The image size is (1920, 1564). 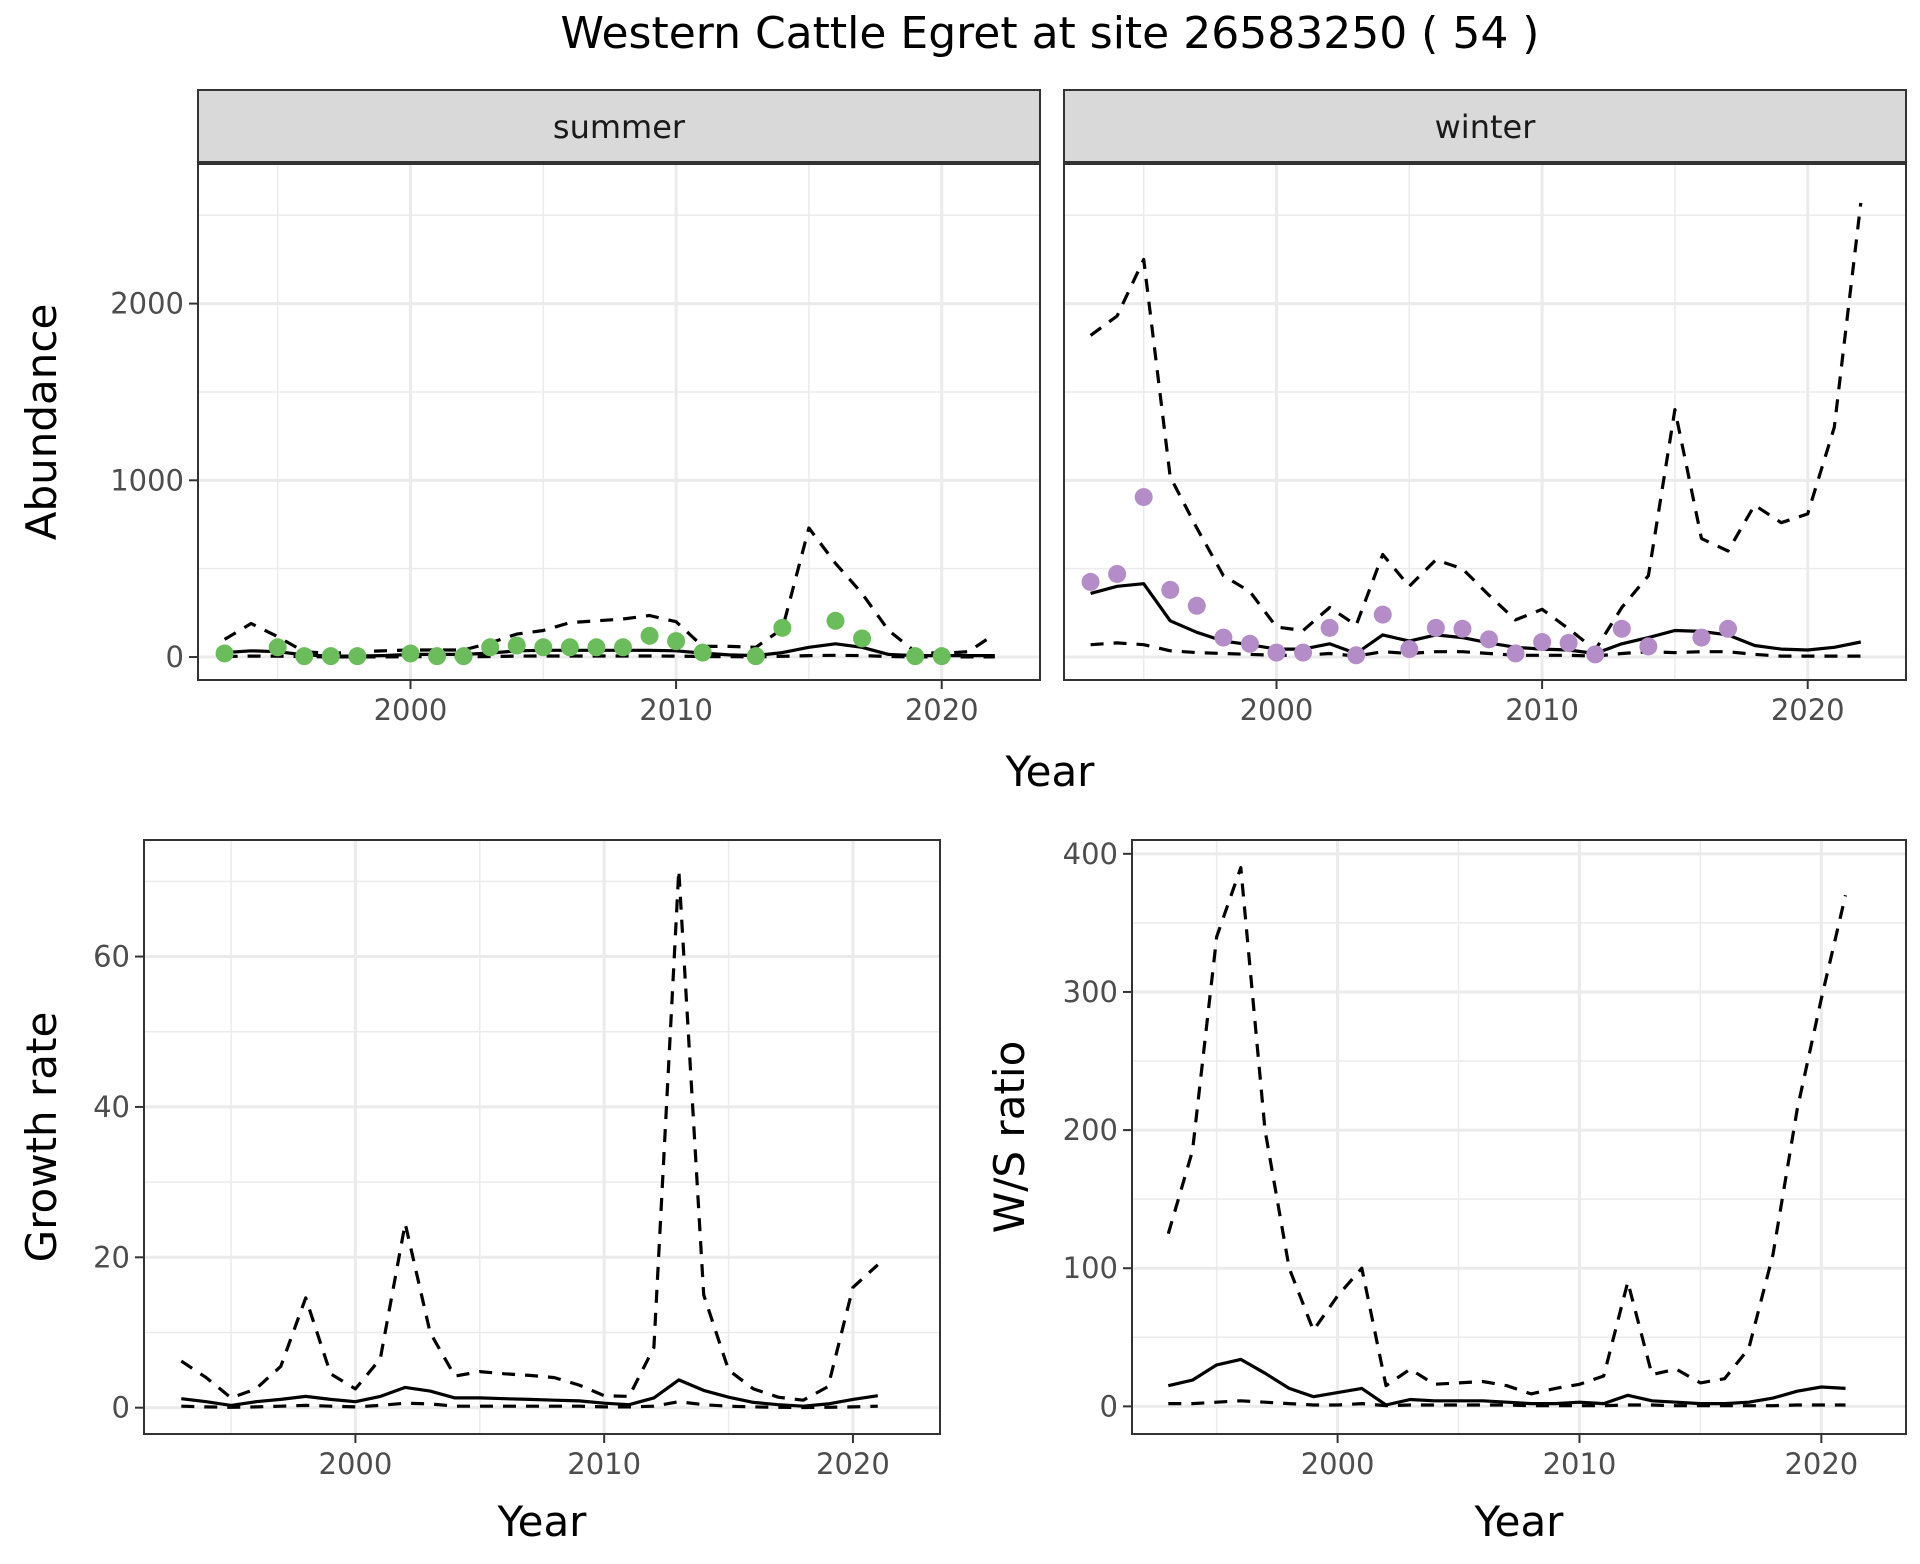 I want to click on y-tick-label: 40, so click(x=111, y=1107).